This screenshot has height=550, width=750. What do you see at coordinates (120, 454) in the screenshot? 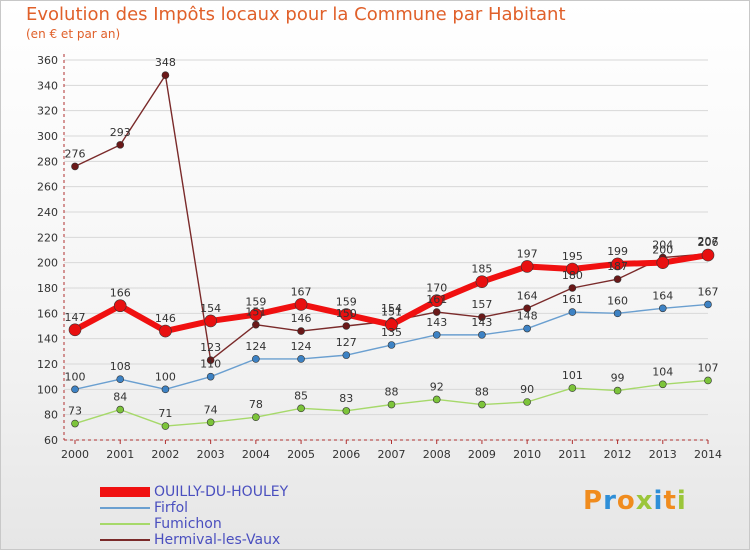
I see `x-tick-label: 2001` at bounding box center [120, 454].